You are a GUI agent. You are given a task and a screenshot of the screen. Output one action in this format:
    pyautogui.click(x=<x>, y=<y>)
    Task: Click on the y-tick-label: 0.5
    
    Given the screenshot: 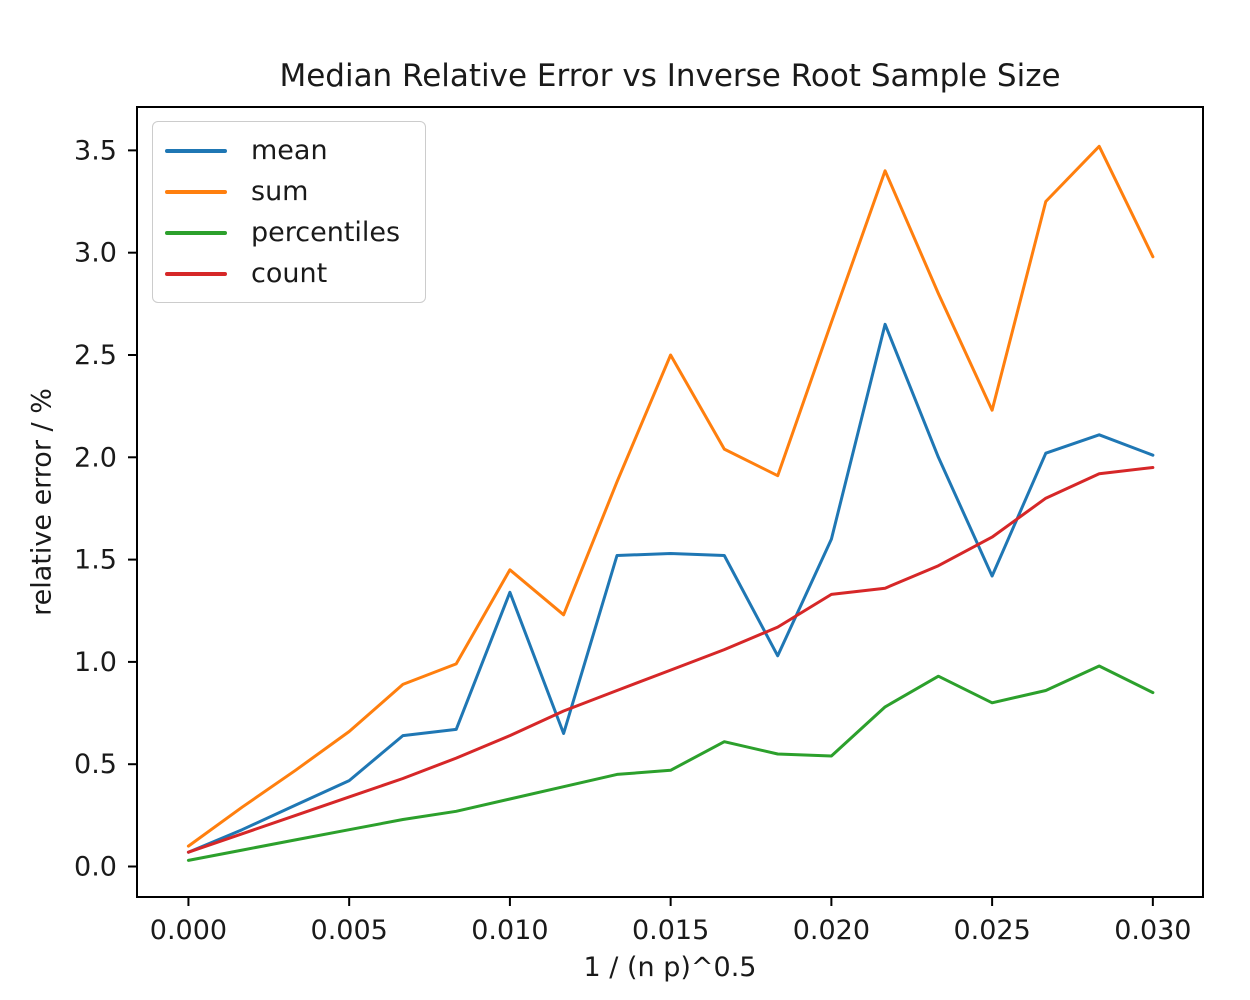 What is the action you would take?
    pyautogui.click(x=95, y=764)
    